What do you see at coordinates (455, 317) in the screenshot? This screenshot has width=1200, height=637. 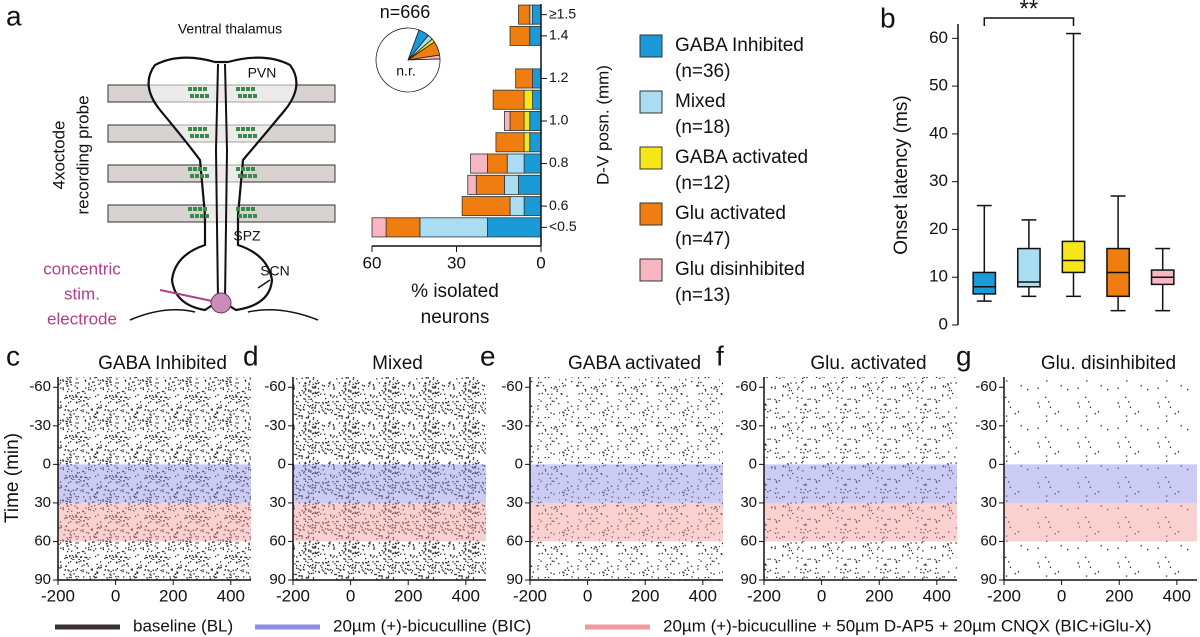 I see `x-axis-label: neurons` at bounding box center [455, 317].